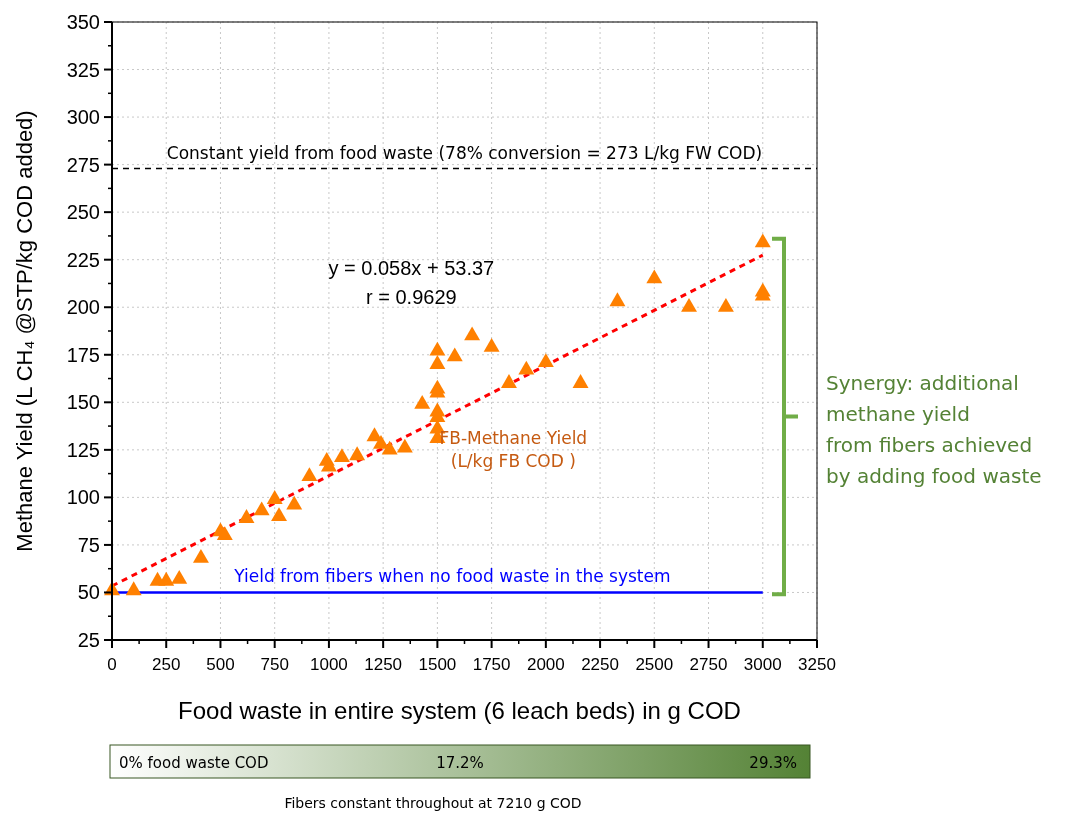 The image size is (1075, 813). I want to click on ref-line-label: Constant yield from food waste (78% conversion = 273 L/kg FW COD), so click(464, 153).